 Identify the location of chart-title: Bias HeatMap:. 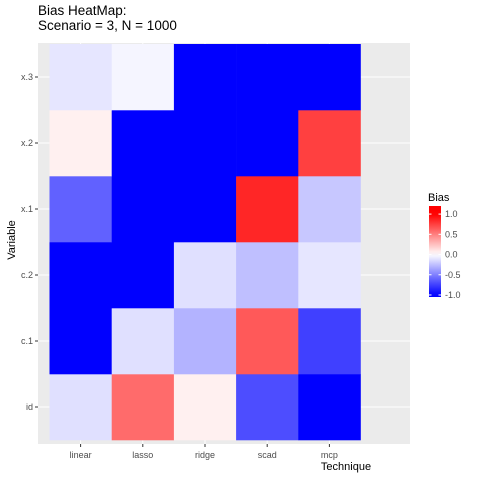
(82, 10).